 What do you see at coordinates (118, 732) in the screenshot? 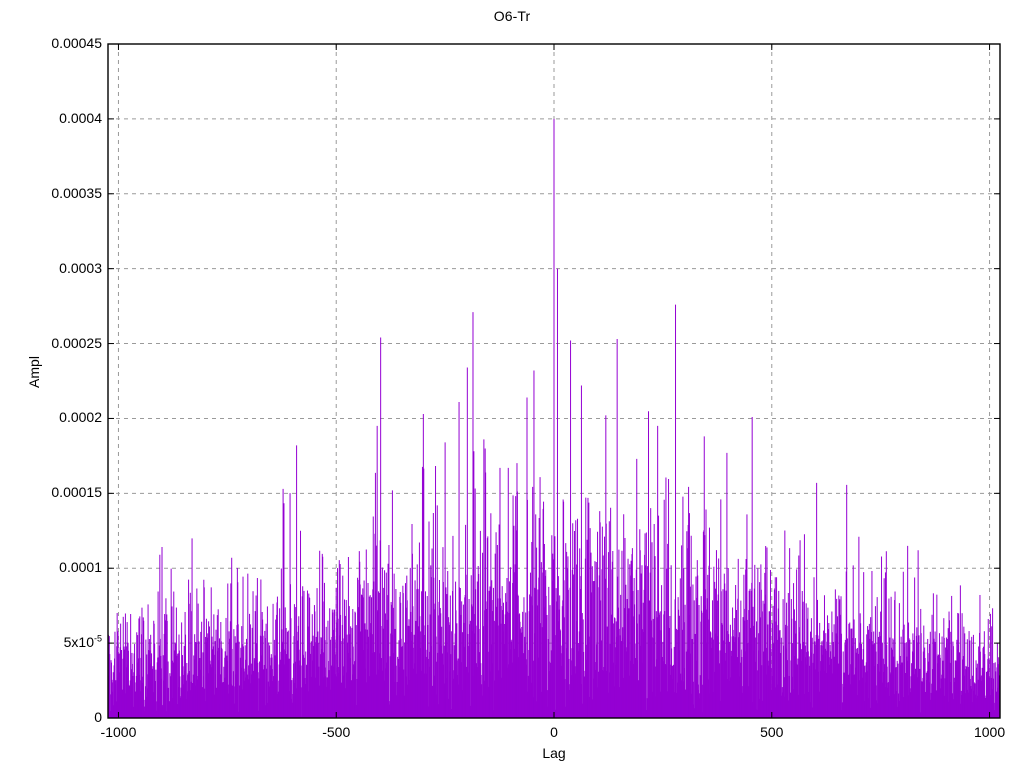
I see `x-tick-label: -1000` at bounding box center [118, 732].